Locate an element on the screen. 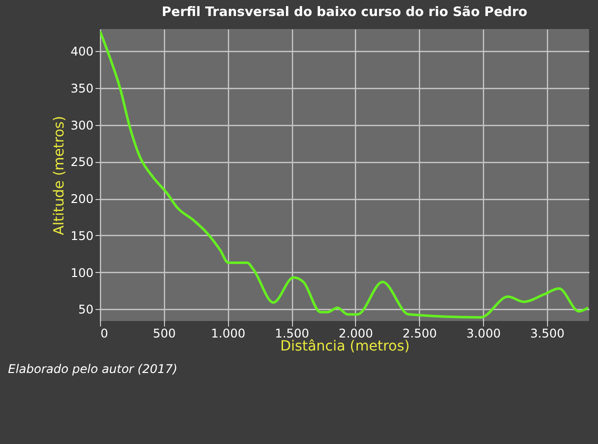  x-tick-label: 3.000 is located at coordinates (483, 333).